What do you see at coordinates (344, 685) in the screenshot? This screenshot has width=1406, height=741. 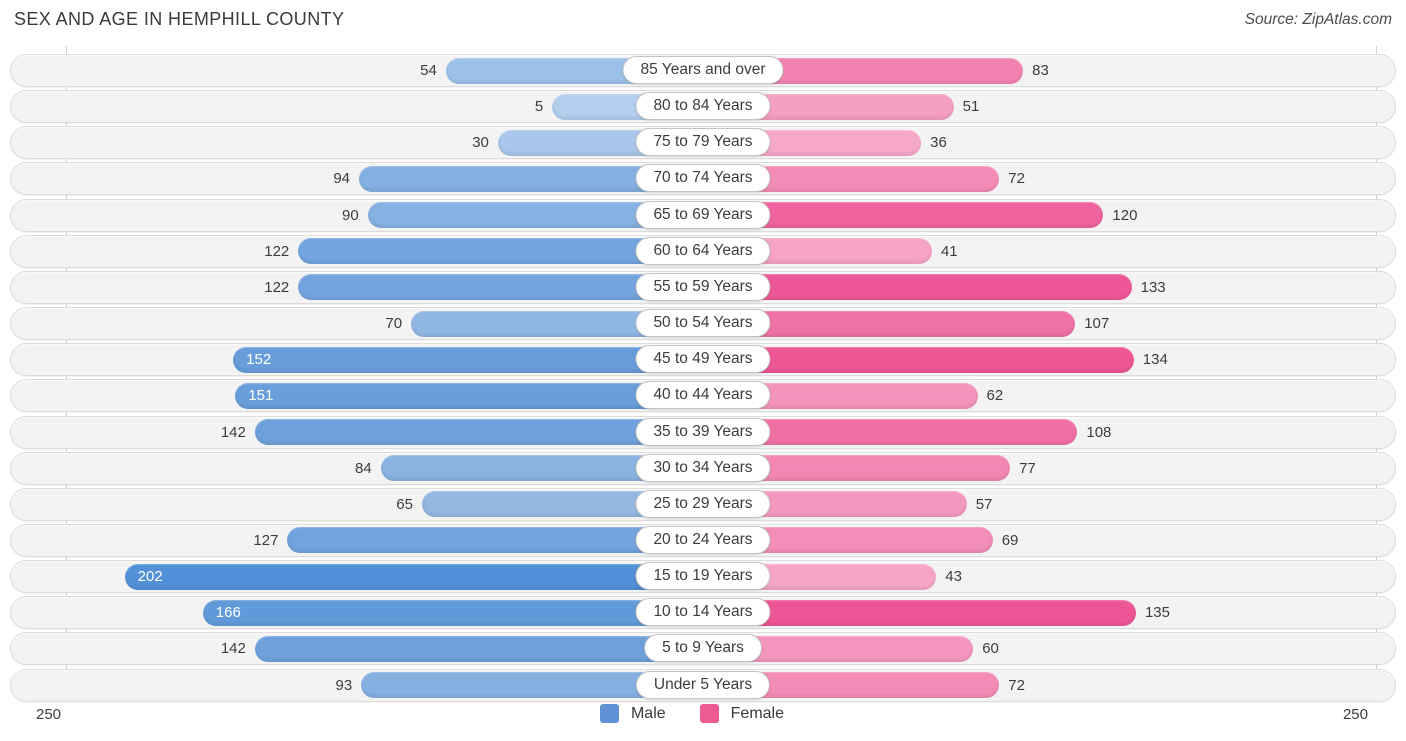 I see `male-value: 93` at bounding box center [344, 685].